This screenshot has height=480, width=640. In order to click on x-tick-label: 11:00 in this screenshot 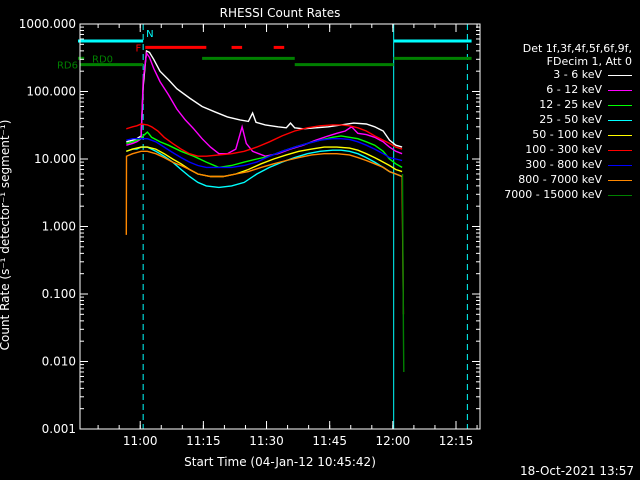, I will do `click(140, 441)`.